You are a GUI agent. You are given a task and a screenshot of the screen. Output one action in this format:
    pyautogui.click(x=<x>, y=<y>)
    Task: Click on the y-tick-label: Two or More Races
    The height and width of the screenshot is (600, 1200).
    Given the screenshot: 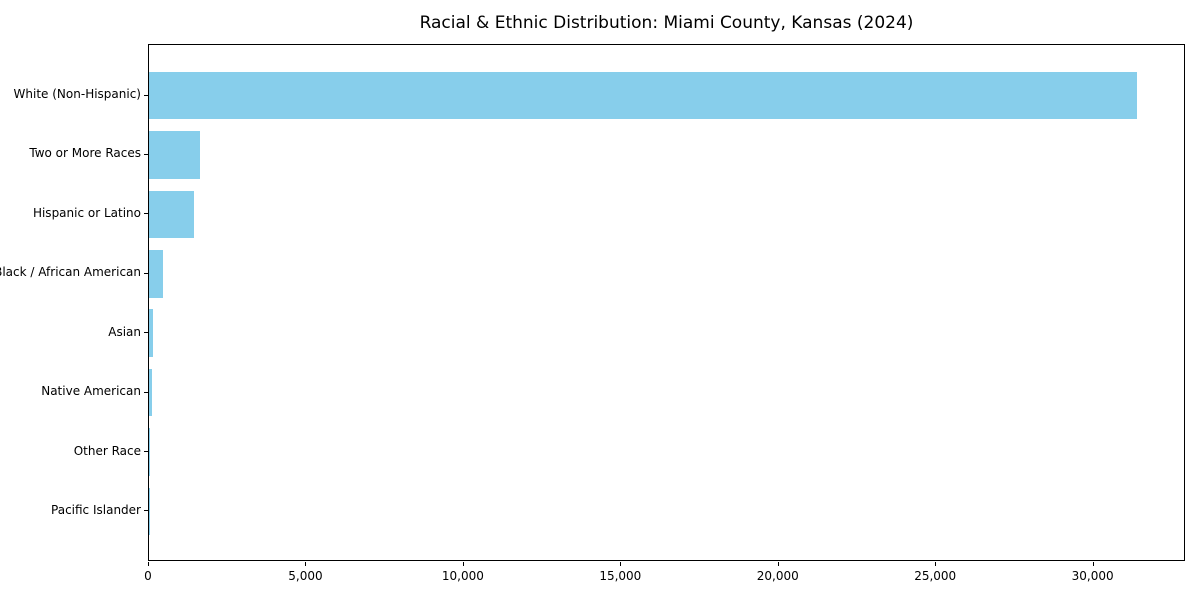 What is the action you would take?
    pyautogui.click(x=85, y=153)
    